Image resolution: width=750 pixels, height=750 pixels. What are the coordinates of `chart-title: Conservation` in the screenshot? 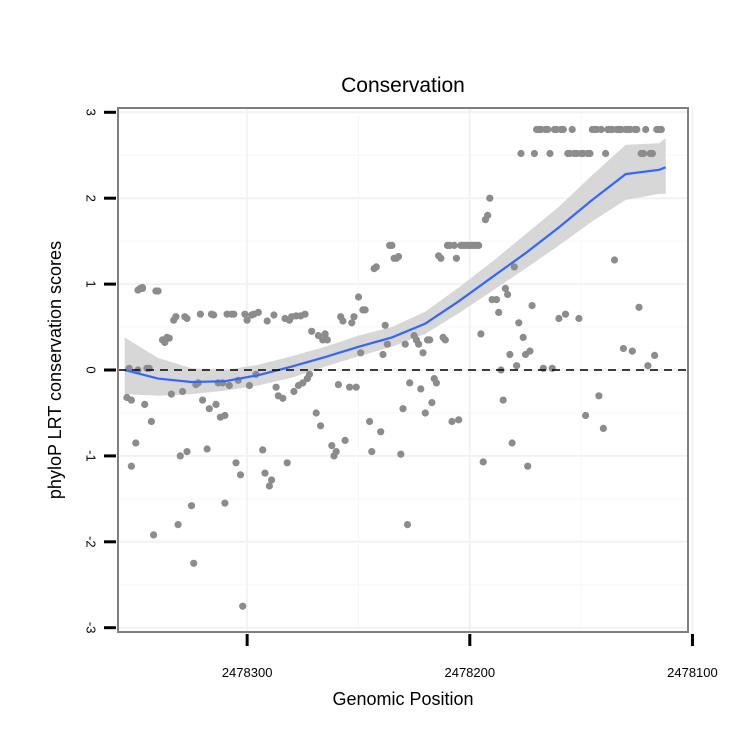 It's located at (403, 85).